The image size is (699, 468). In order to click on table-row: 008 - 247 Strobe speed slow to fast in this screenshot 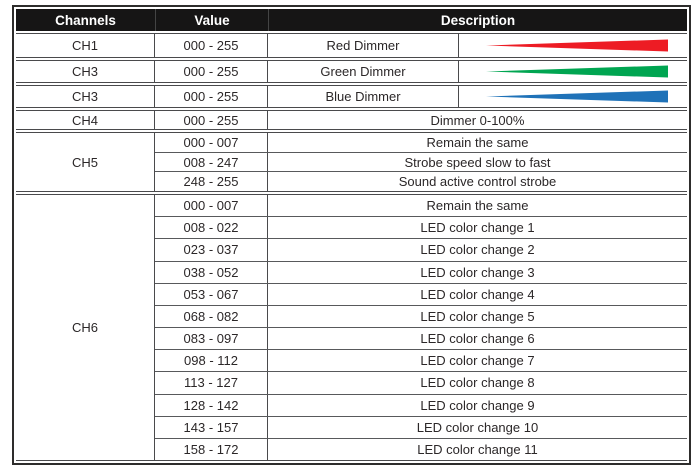, I will do `click(421, 161)`.